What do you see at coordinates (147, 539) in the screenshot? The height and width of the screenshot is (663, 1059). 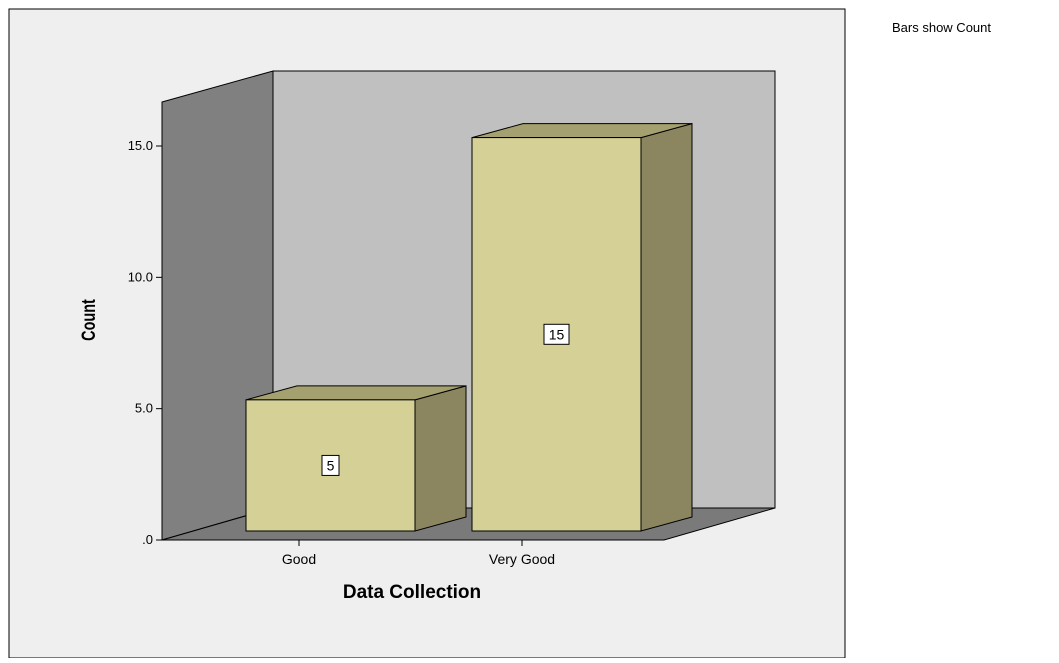 I see `y-tick-label: .0` at bounding box center [147, 539].